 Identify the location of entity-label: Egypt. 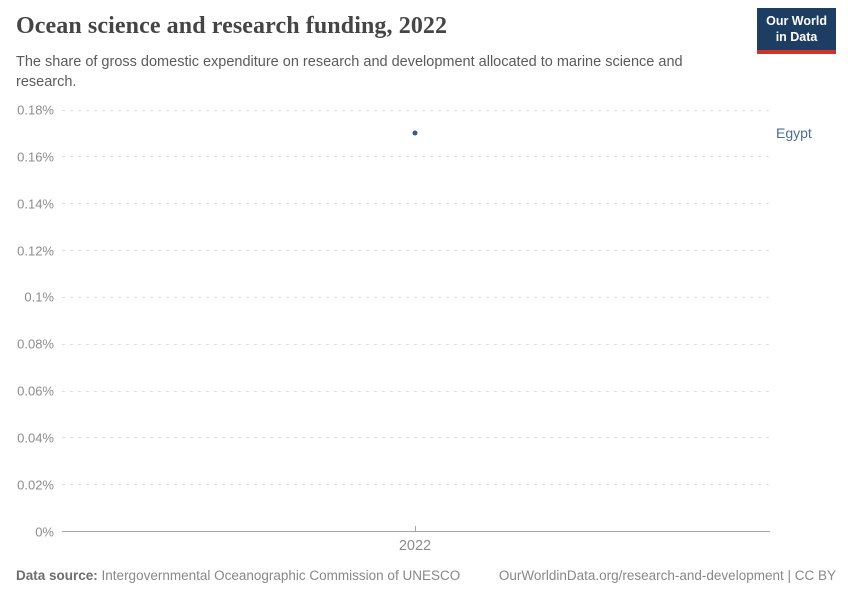
(794, 133).